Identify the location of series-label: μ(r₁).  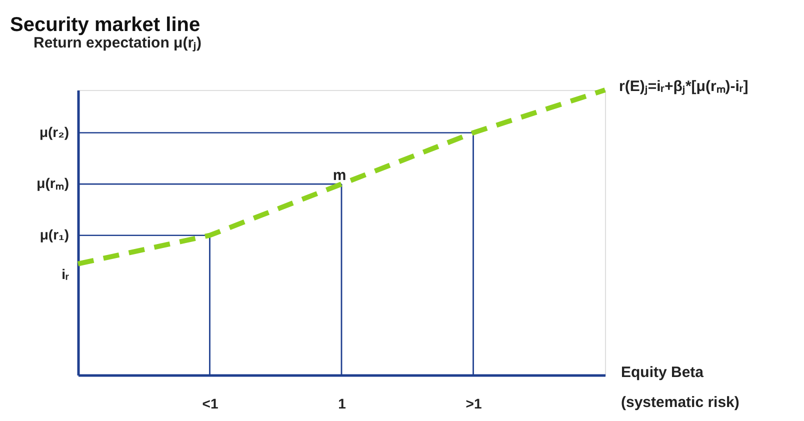
(54, 234).